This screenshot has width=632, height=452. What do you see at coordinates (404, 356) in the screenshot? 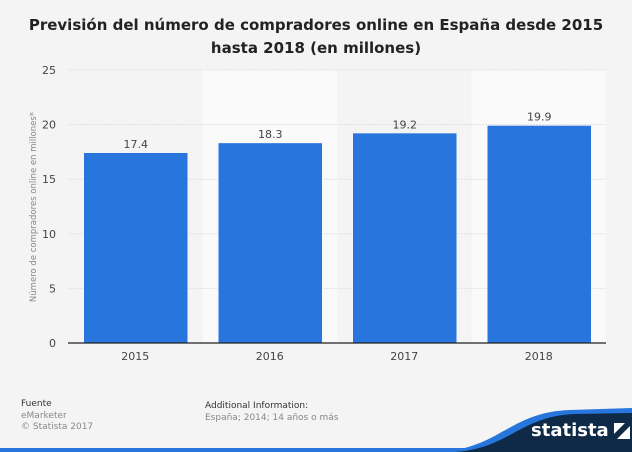
I see `x-tick-label: 2017` at bounding box center [404, 356].